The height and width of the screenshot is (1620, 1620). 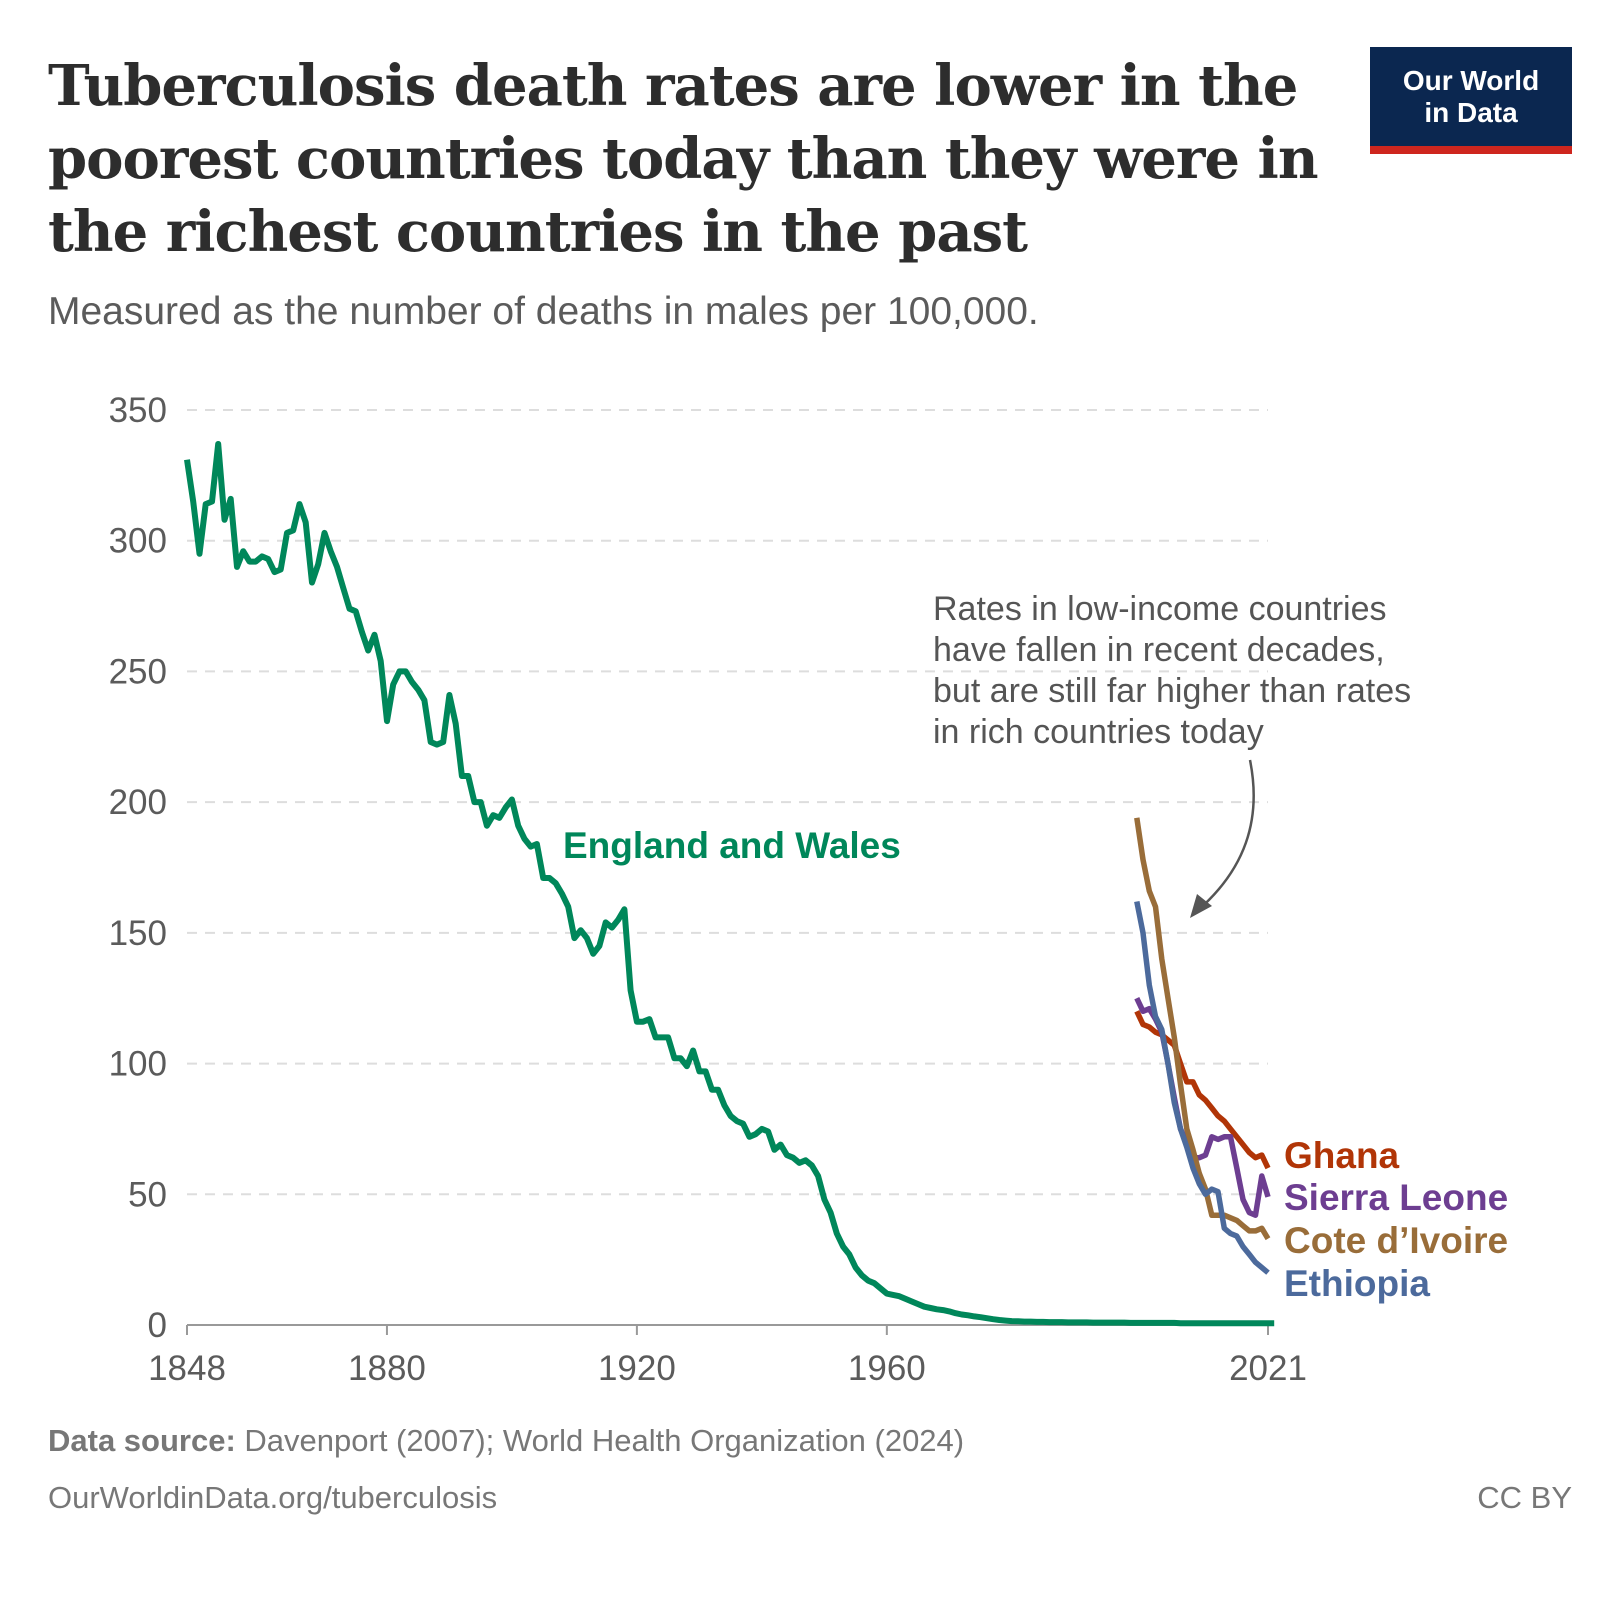 I want to click on logo-line-2: in Data, so click(x=1471, y=112).